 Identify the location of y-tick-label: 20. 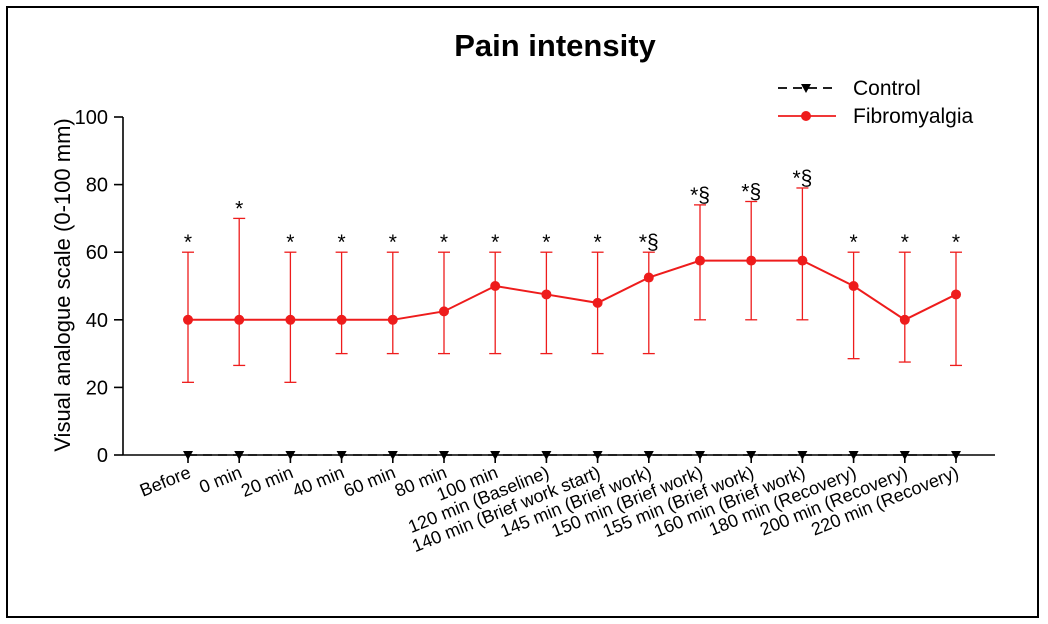
(97, 388).